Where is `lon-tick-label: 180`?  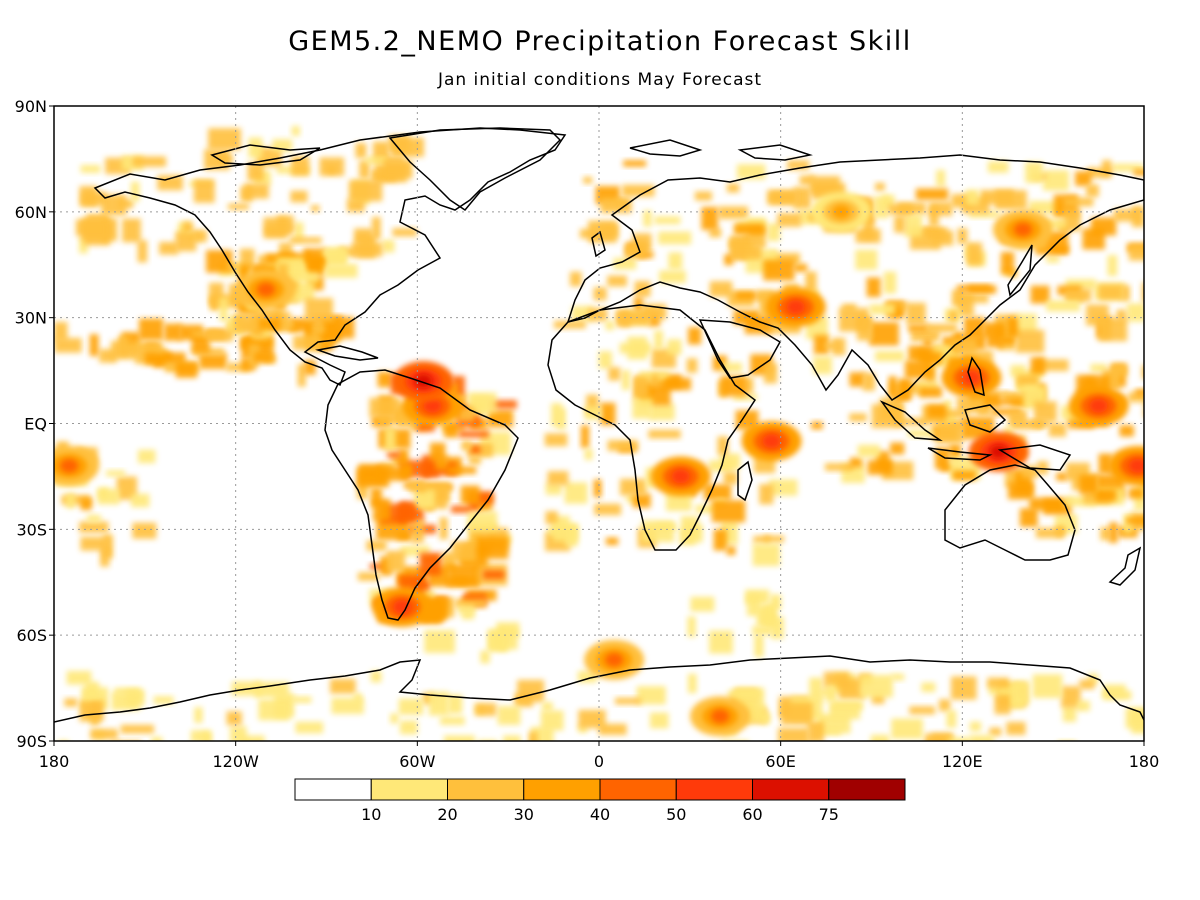 lon-tick-label: 180 is located at coordinates (54, 761).